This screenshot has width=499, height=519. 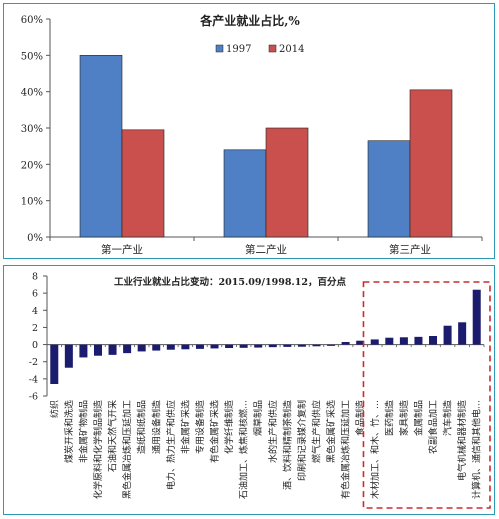 What do you see at coordinates (346, 449) in the screenshot?
I see `category-label: 有色金属冶炼和压延加工` at bounding box center [346, 449].